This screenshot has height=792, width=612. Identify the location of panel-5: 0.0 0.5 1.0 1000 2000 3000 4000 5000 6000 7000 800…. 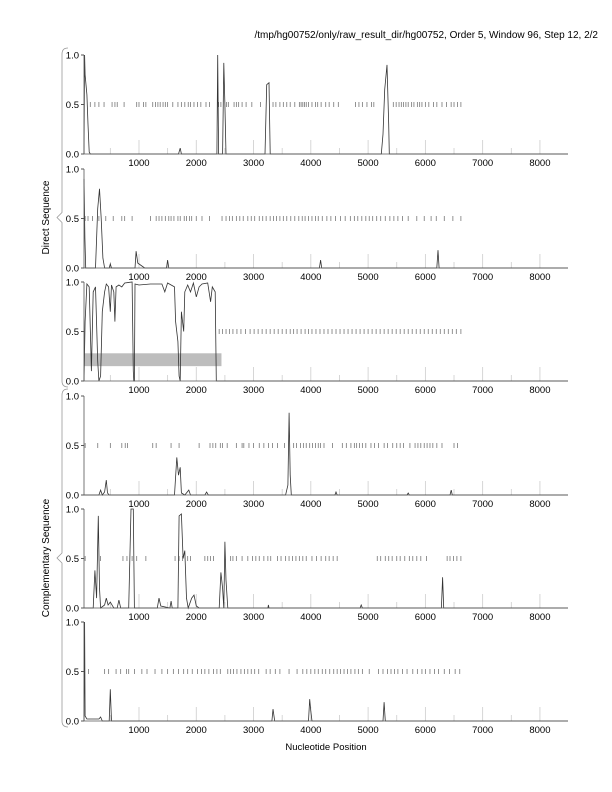
(317, 564).